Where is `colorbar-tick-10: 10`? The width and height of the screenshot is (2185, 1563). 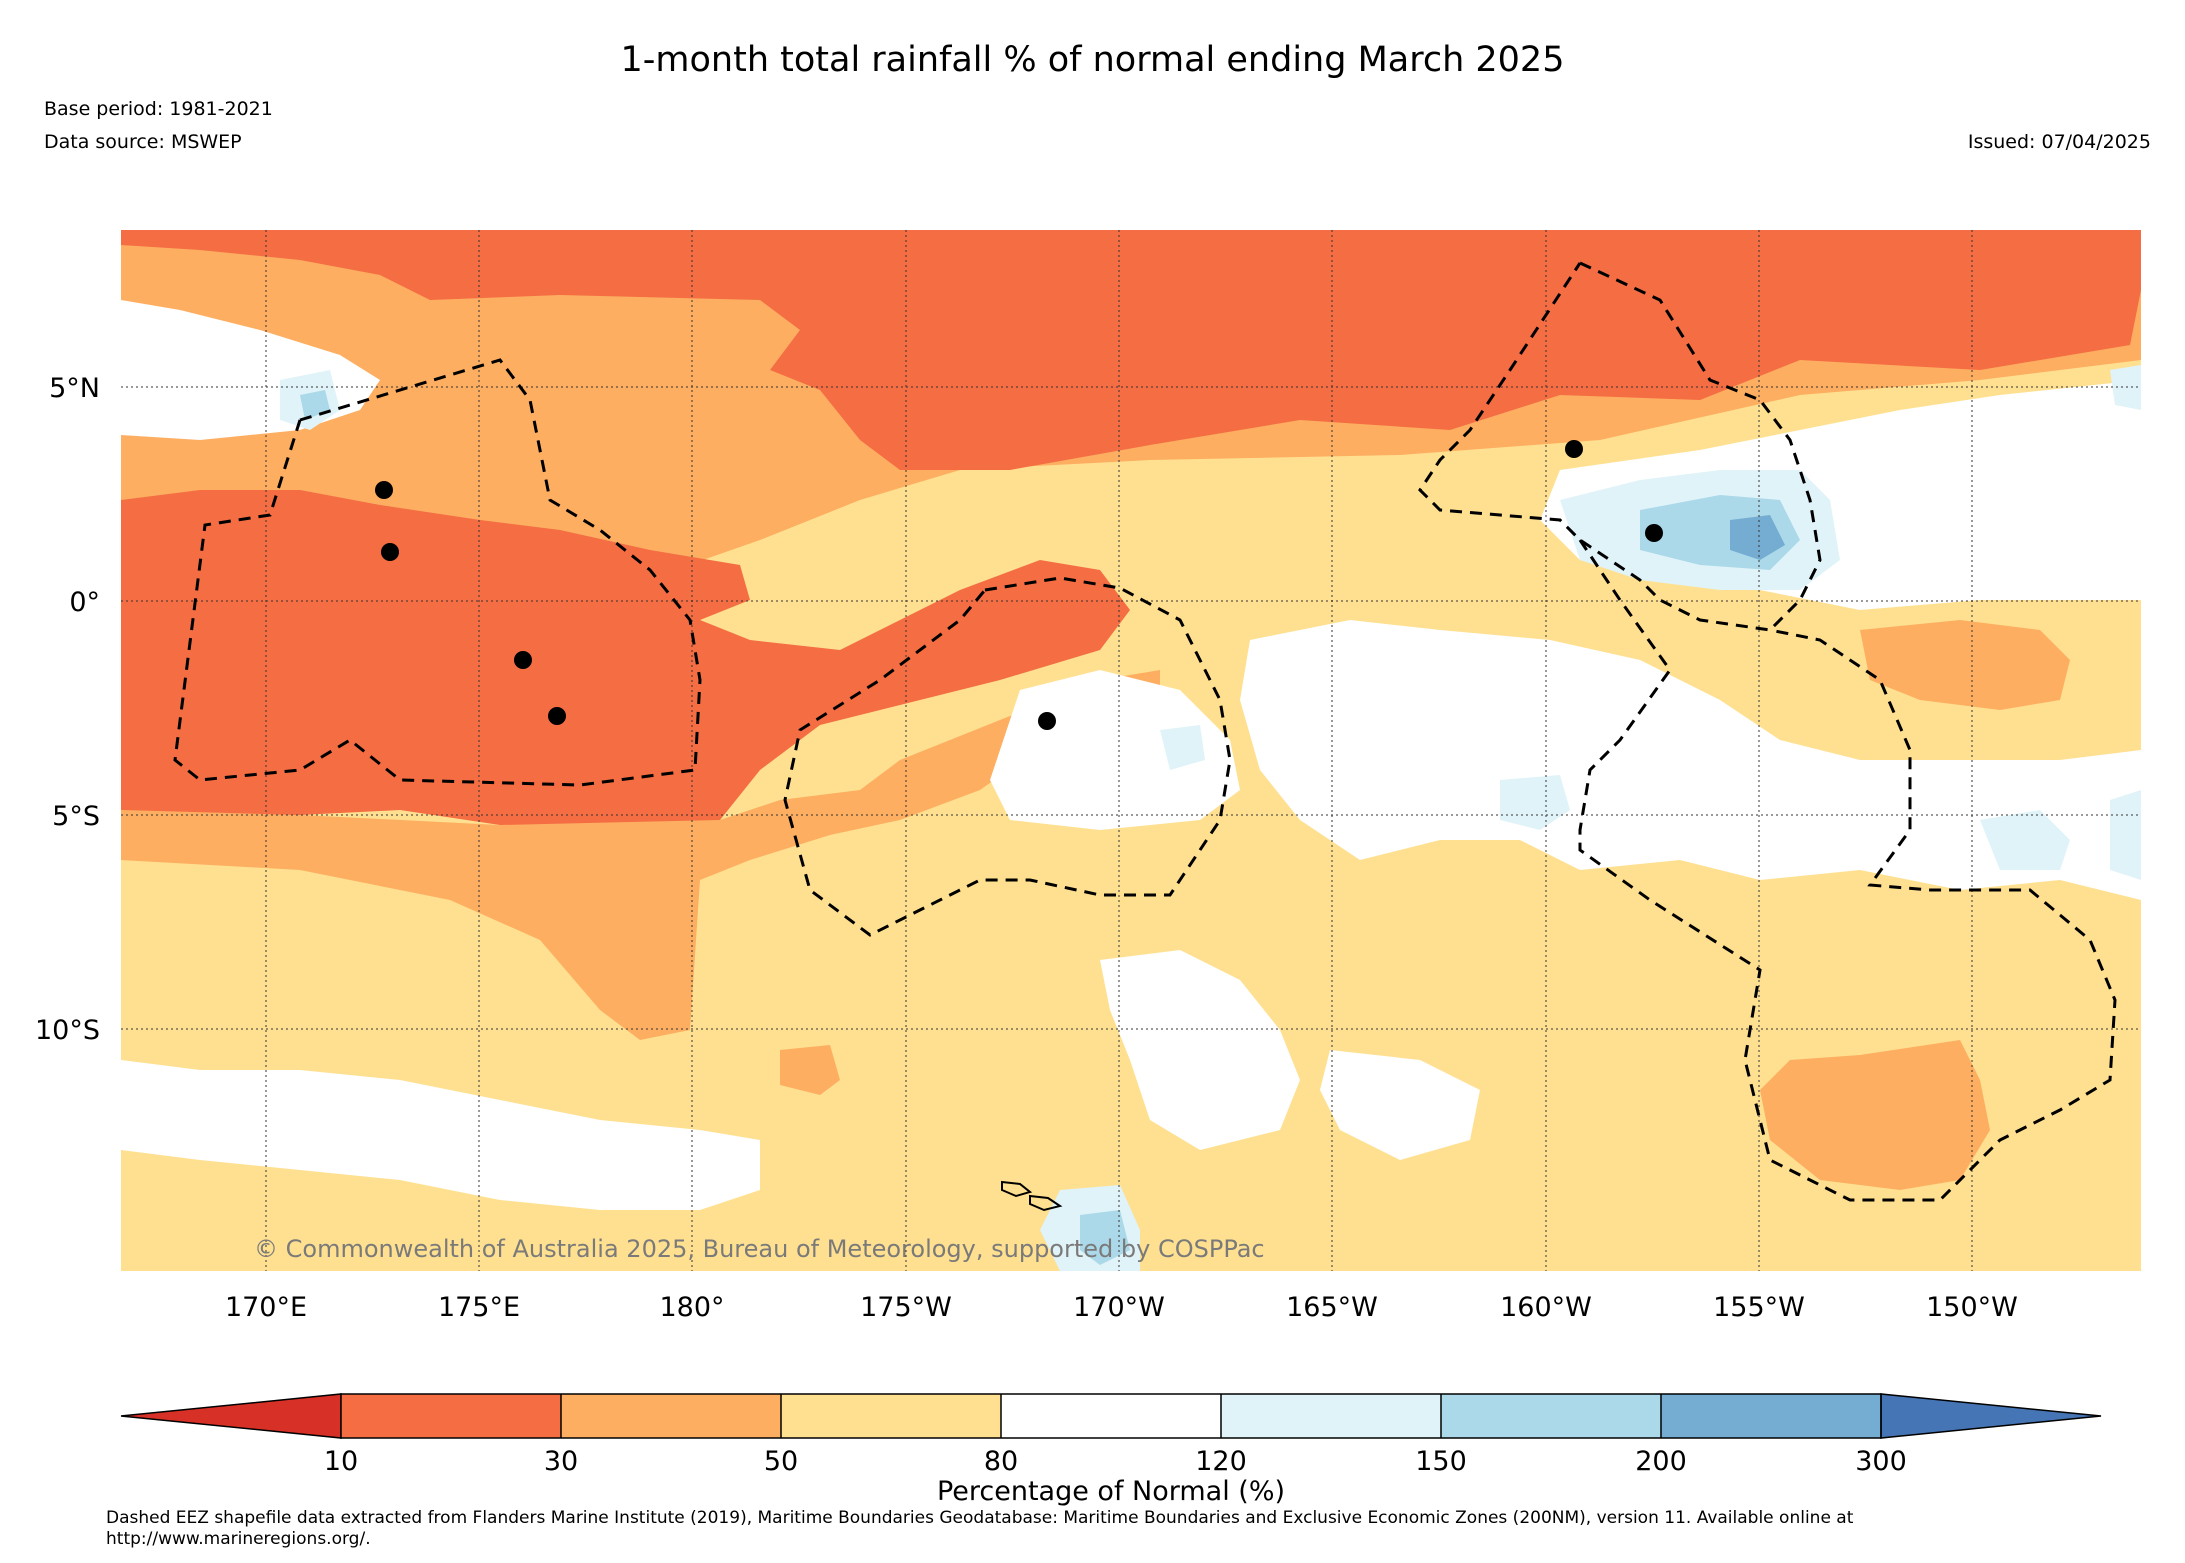
colorbar-tick-10: 10 is located at coordinates (341, 1461).